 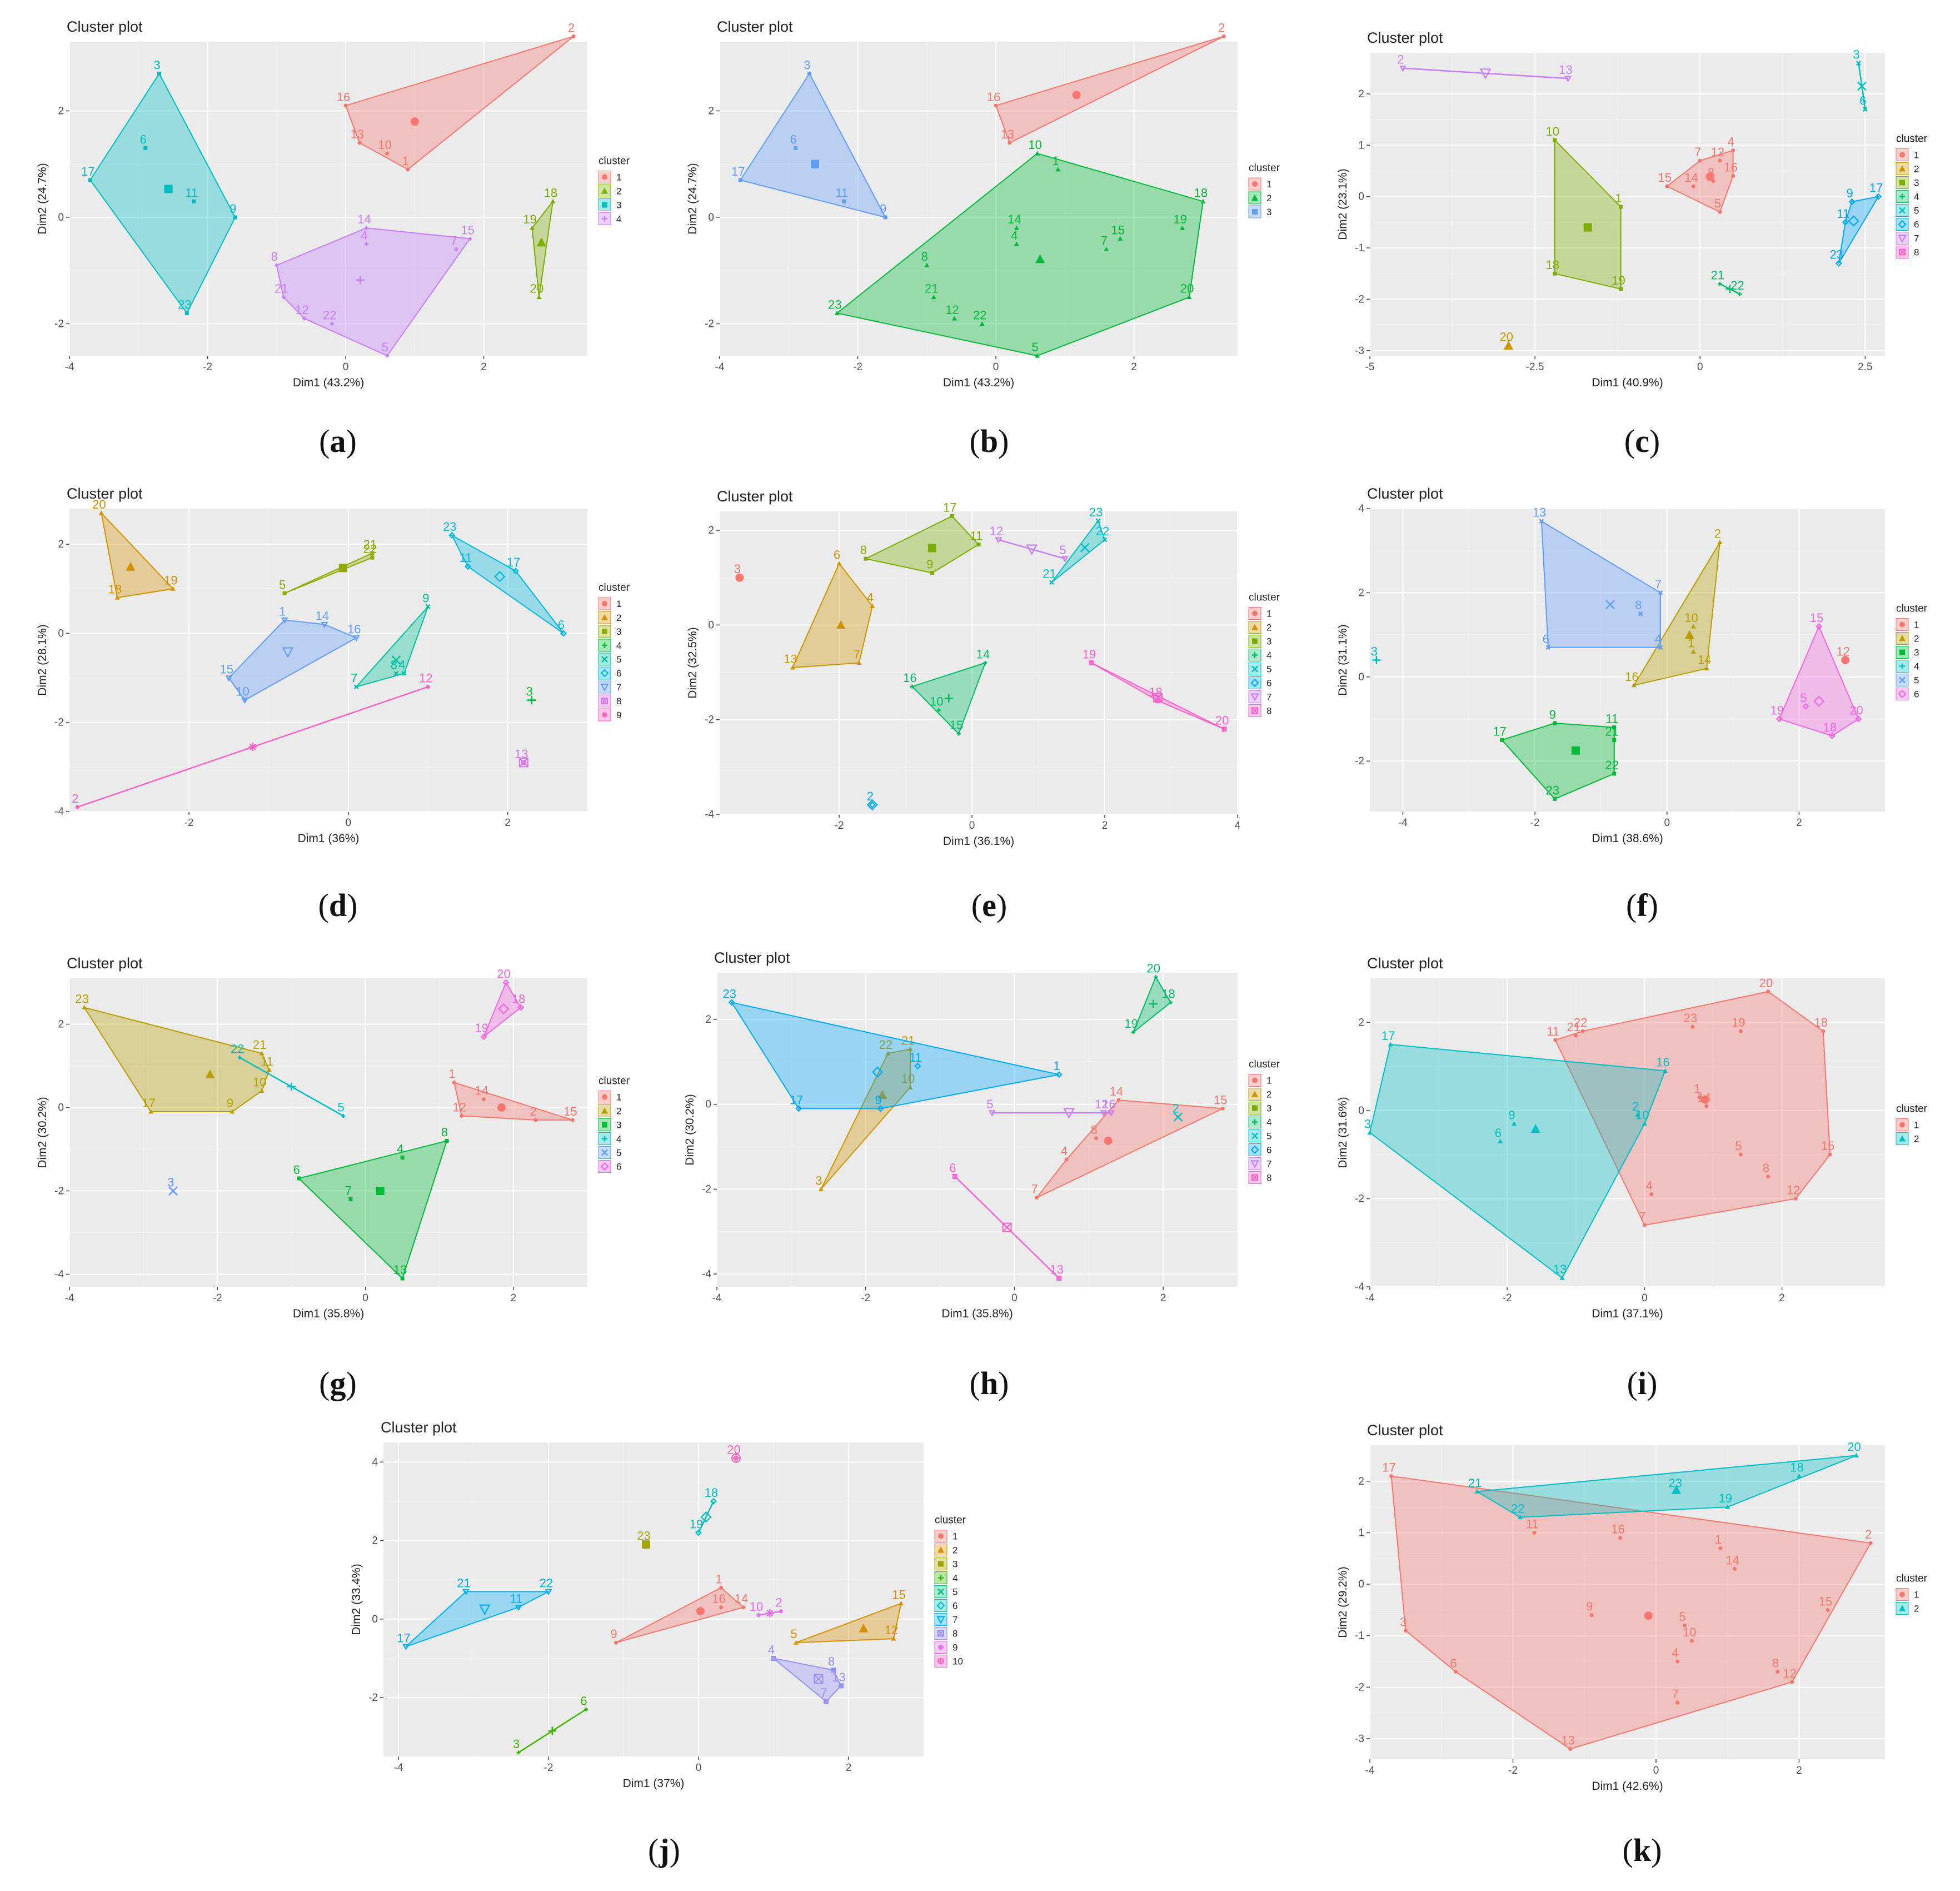 I want to click on y-axis-label: Dim2 (24.7%), so click(x=692, y=198).